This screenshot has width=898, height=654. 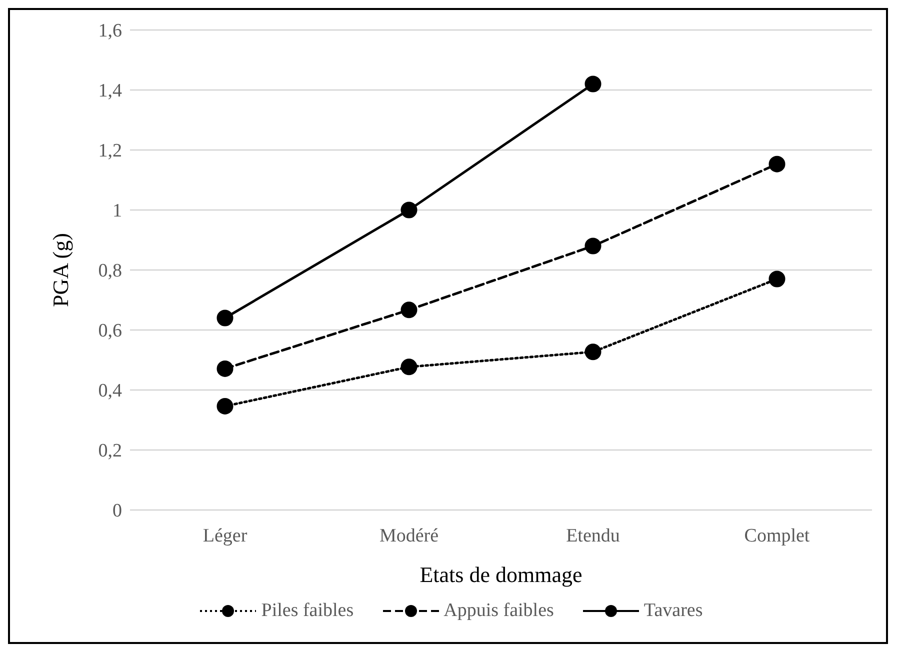 What do you see at coordinates (110, 271) in the screenshot?
I see `y-tick-label: 0,8` at bounding box center [110, 271].